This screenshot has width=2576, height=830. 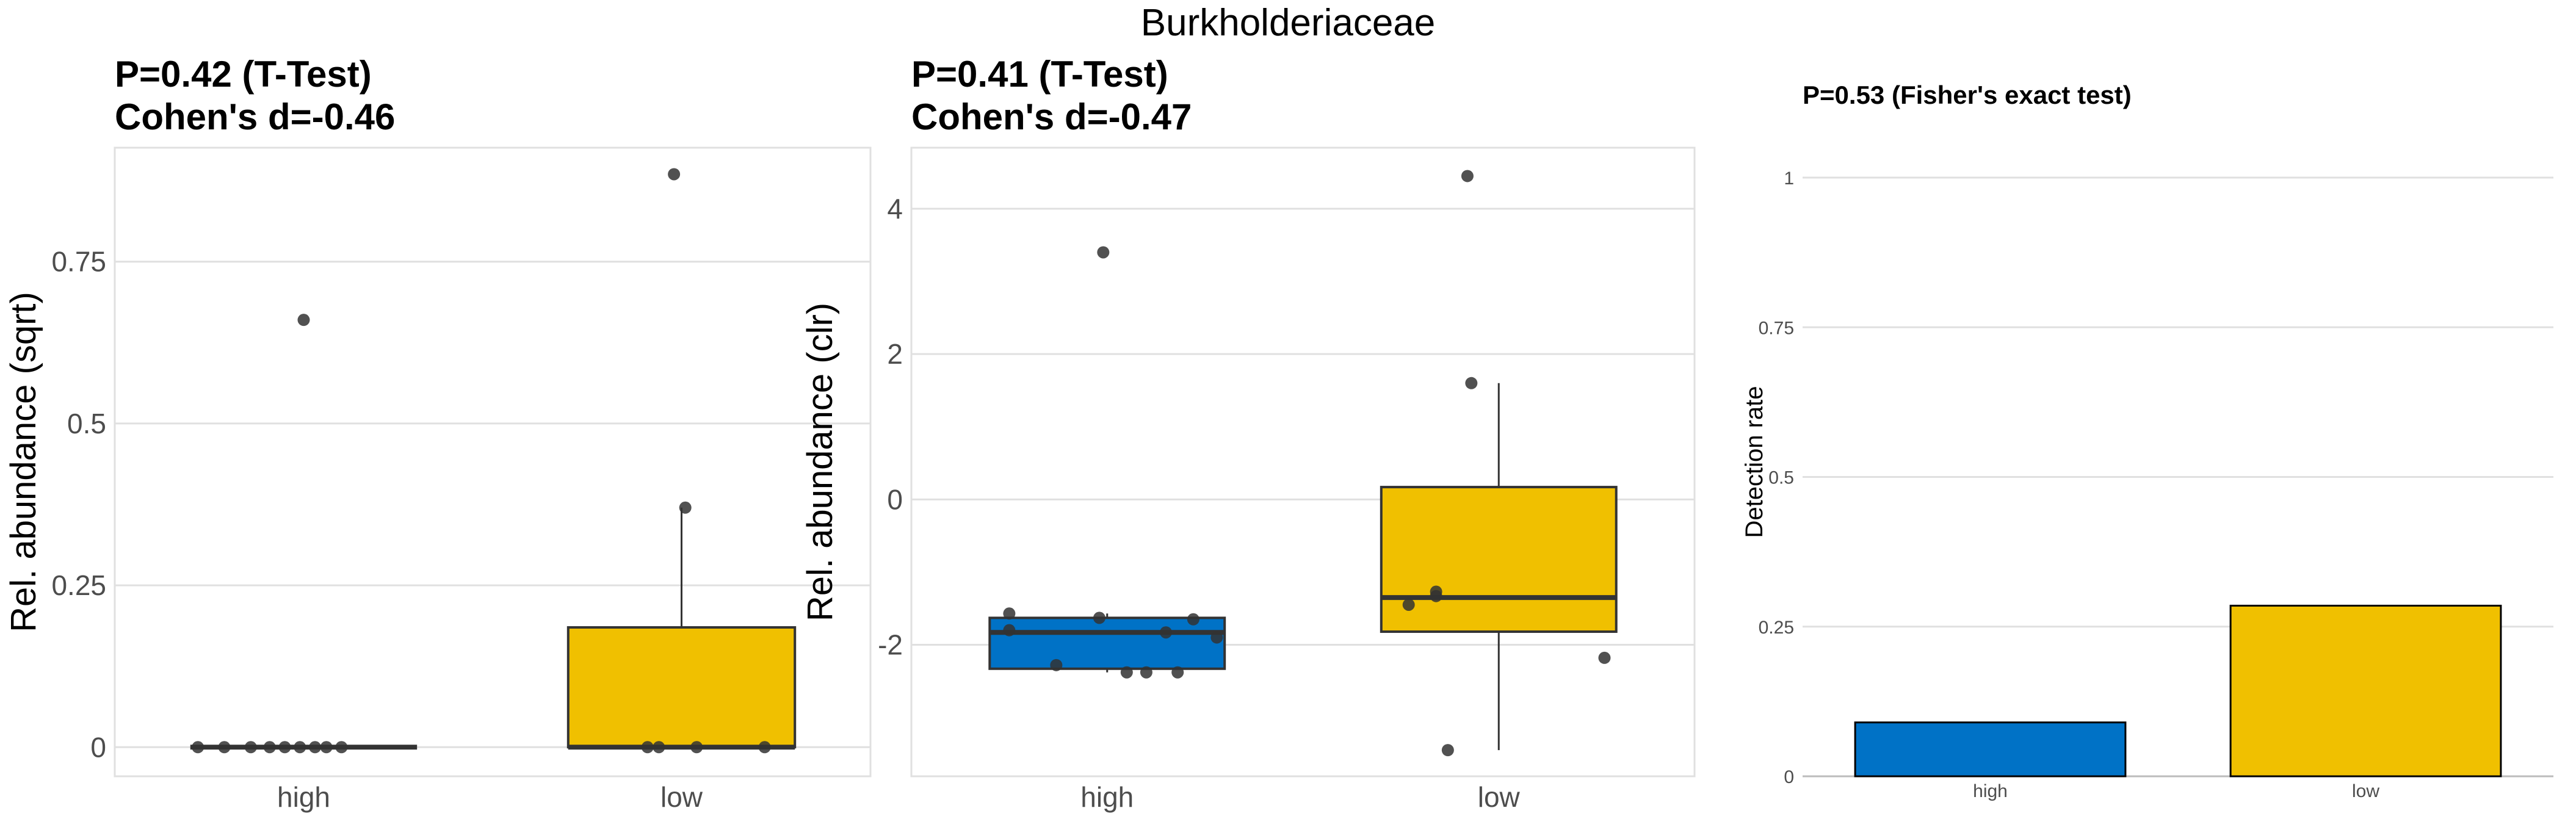 What do you see at coordinates (1754, 462) in the screenshot?
I see `y-axis-label: Detection rate` at bounding box center [1754, 462].